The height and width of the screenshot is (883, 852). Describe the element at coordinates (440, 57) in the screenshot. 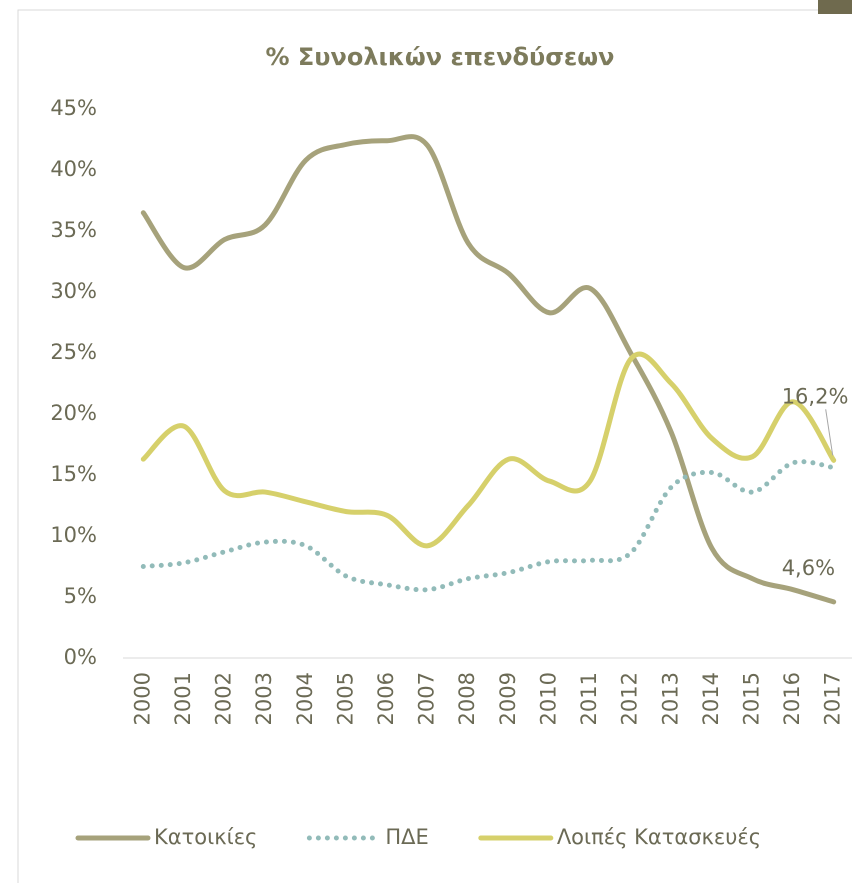

I see `chart-title: % Συνολικών επενδύσεων` at that location.